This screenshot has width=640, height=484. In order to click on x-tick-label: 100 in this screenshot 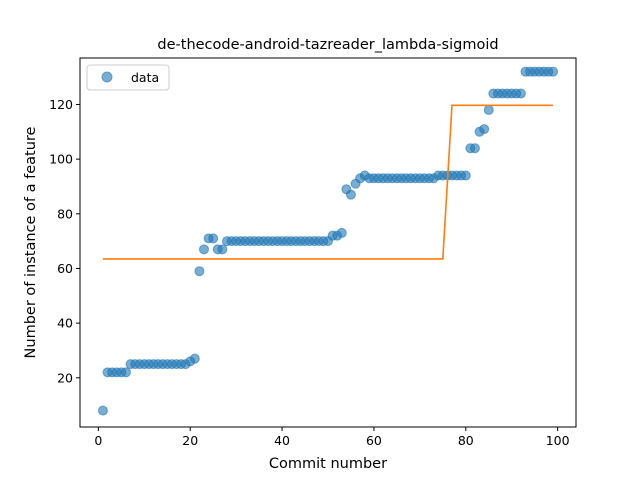, I will do `click(558, 440)`.